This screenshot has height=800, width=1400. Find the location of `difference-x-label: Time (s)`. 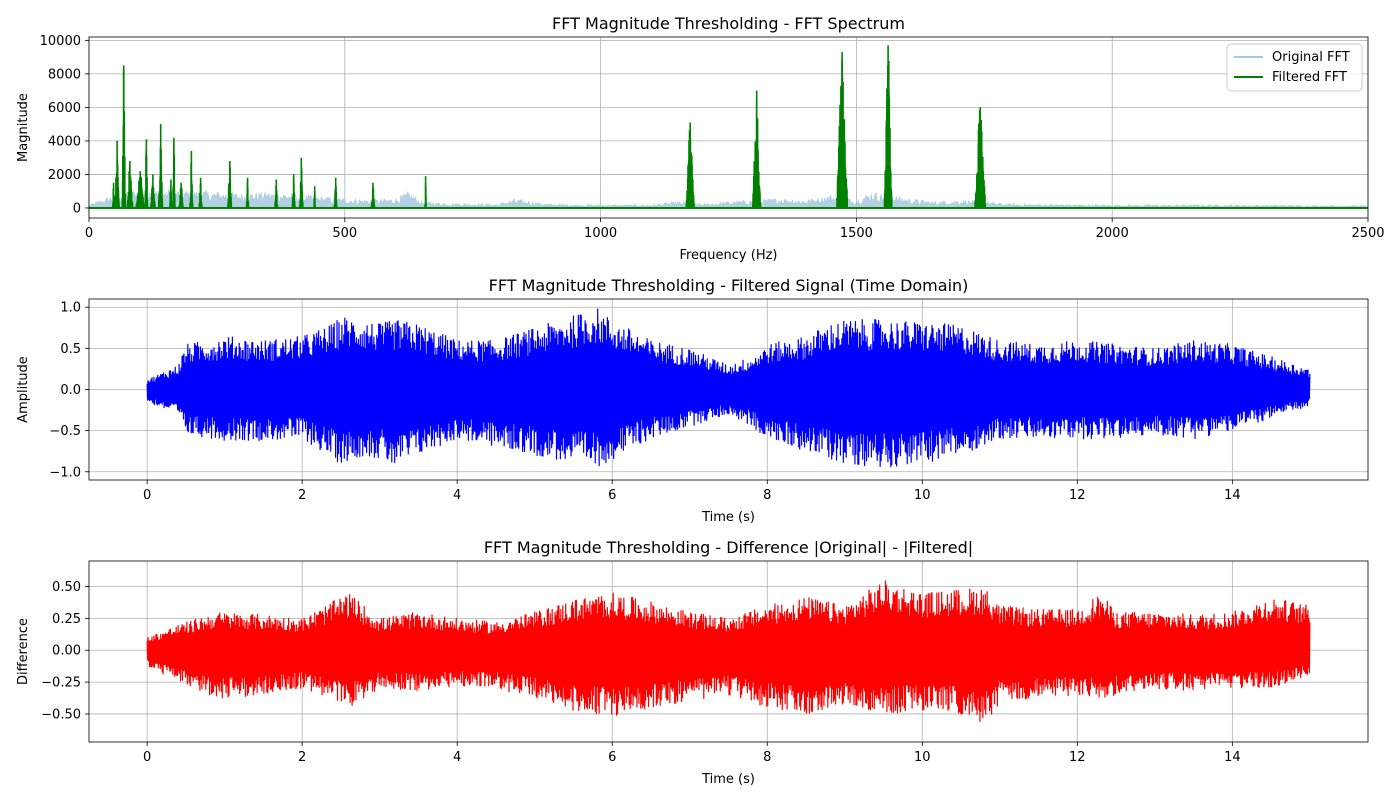

difference-x-label: Time (s) is located at coordinates (728, 779).